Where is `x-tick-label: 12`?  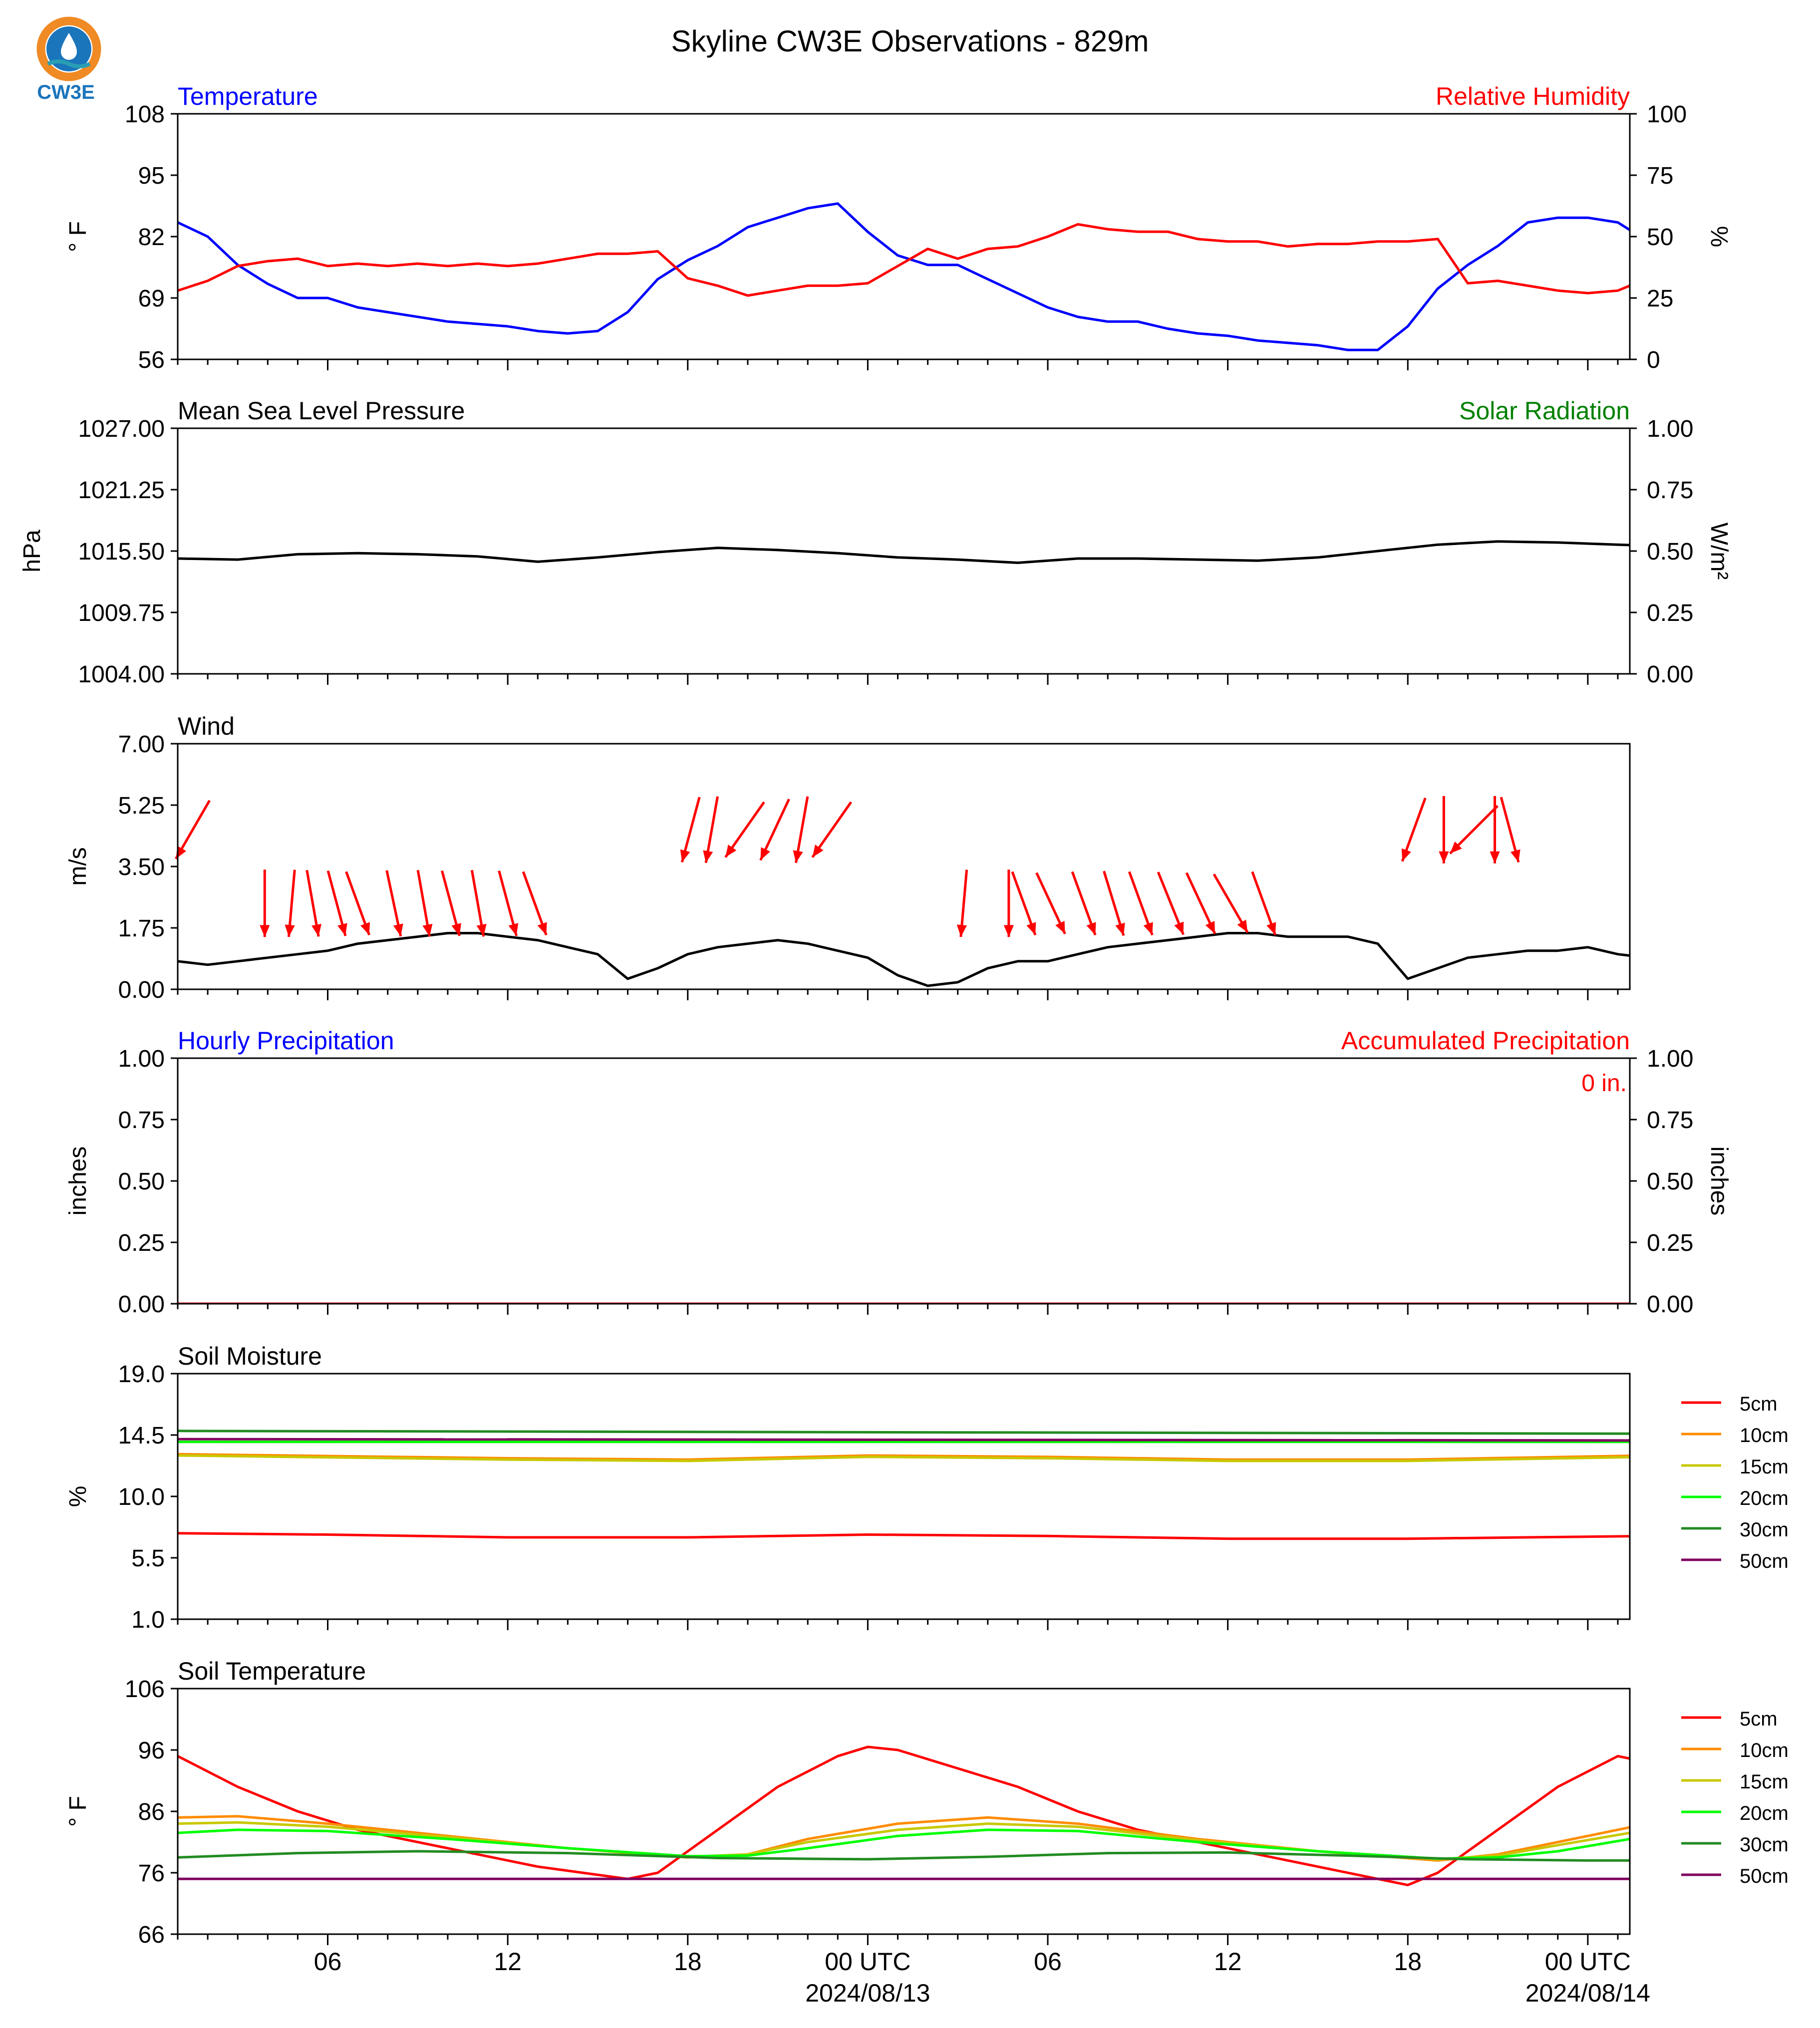
x-tick-label: 12 is located at coordinates (1228, 1962).